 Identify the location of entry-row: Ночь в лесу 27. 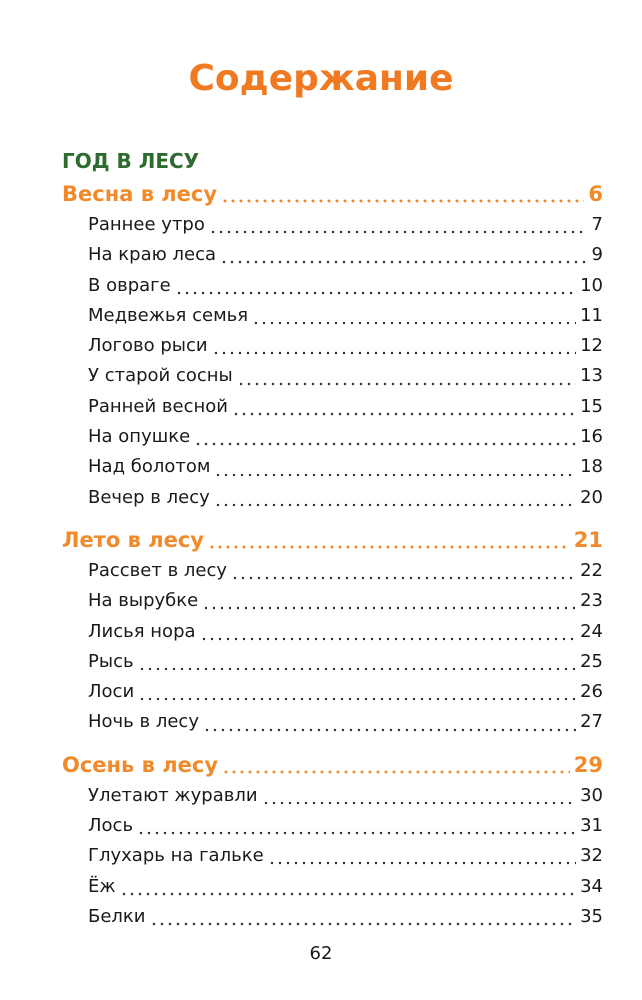
(332, 722).